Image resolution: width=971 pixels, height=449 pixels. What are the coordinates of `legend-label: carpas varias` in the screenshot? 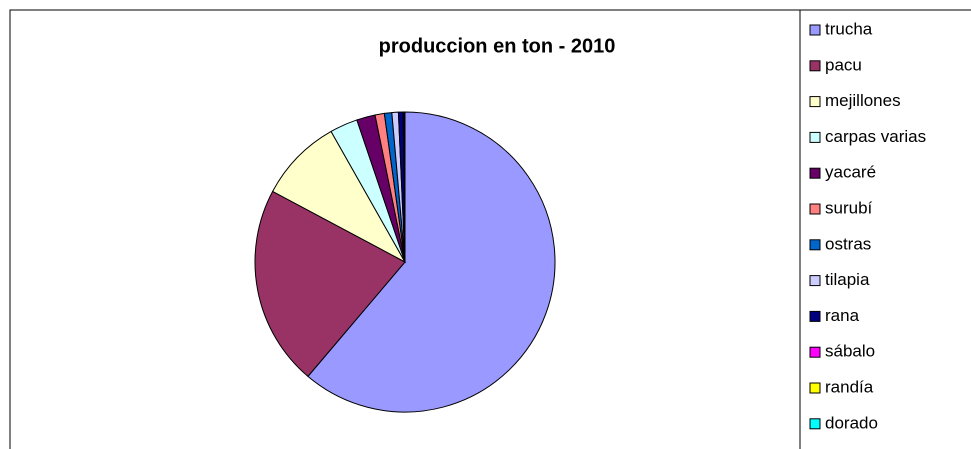 It's located at (875, 136).